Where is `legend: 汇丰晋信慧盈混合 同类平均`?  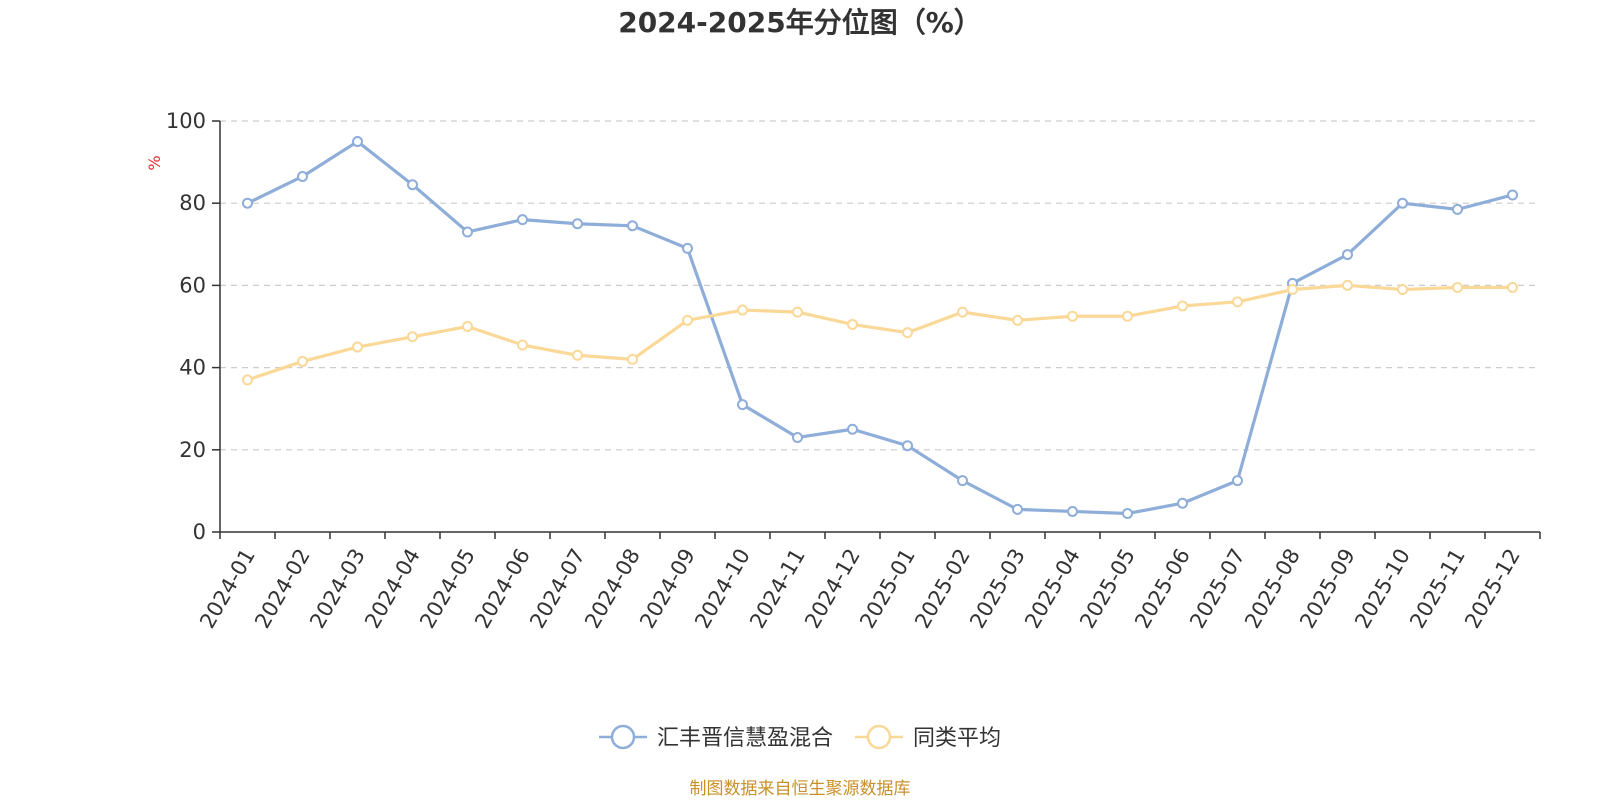
legend: 汇丰晋信慧盈混合 同类平均 is located at coordinates (800, 737).